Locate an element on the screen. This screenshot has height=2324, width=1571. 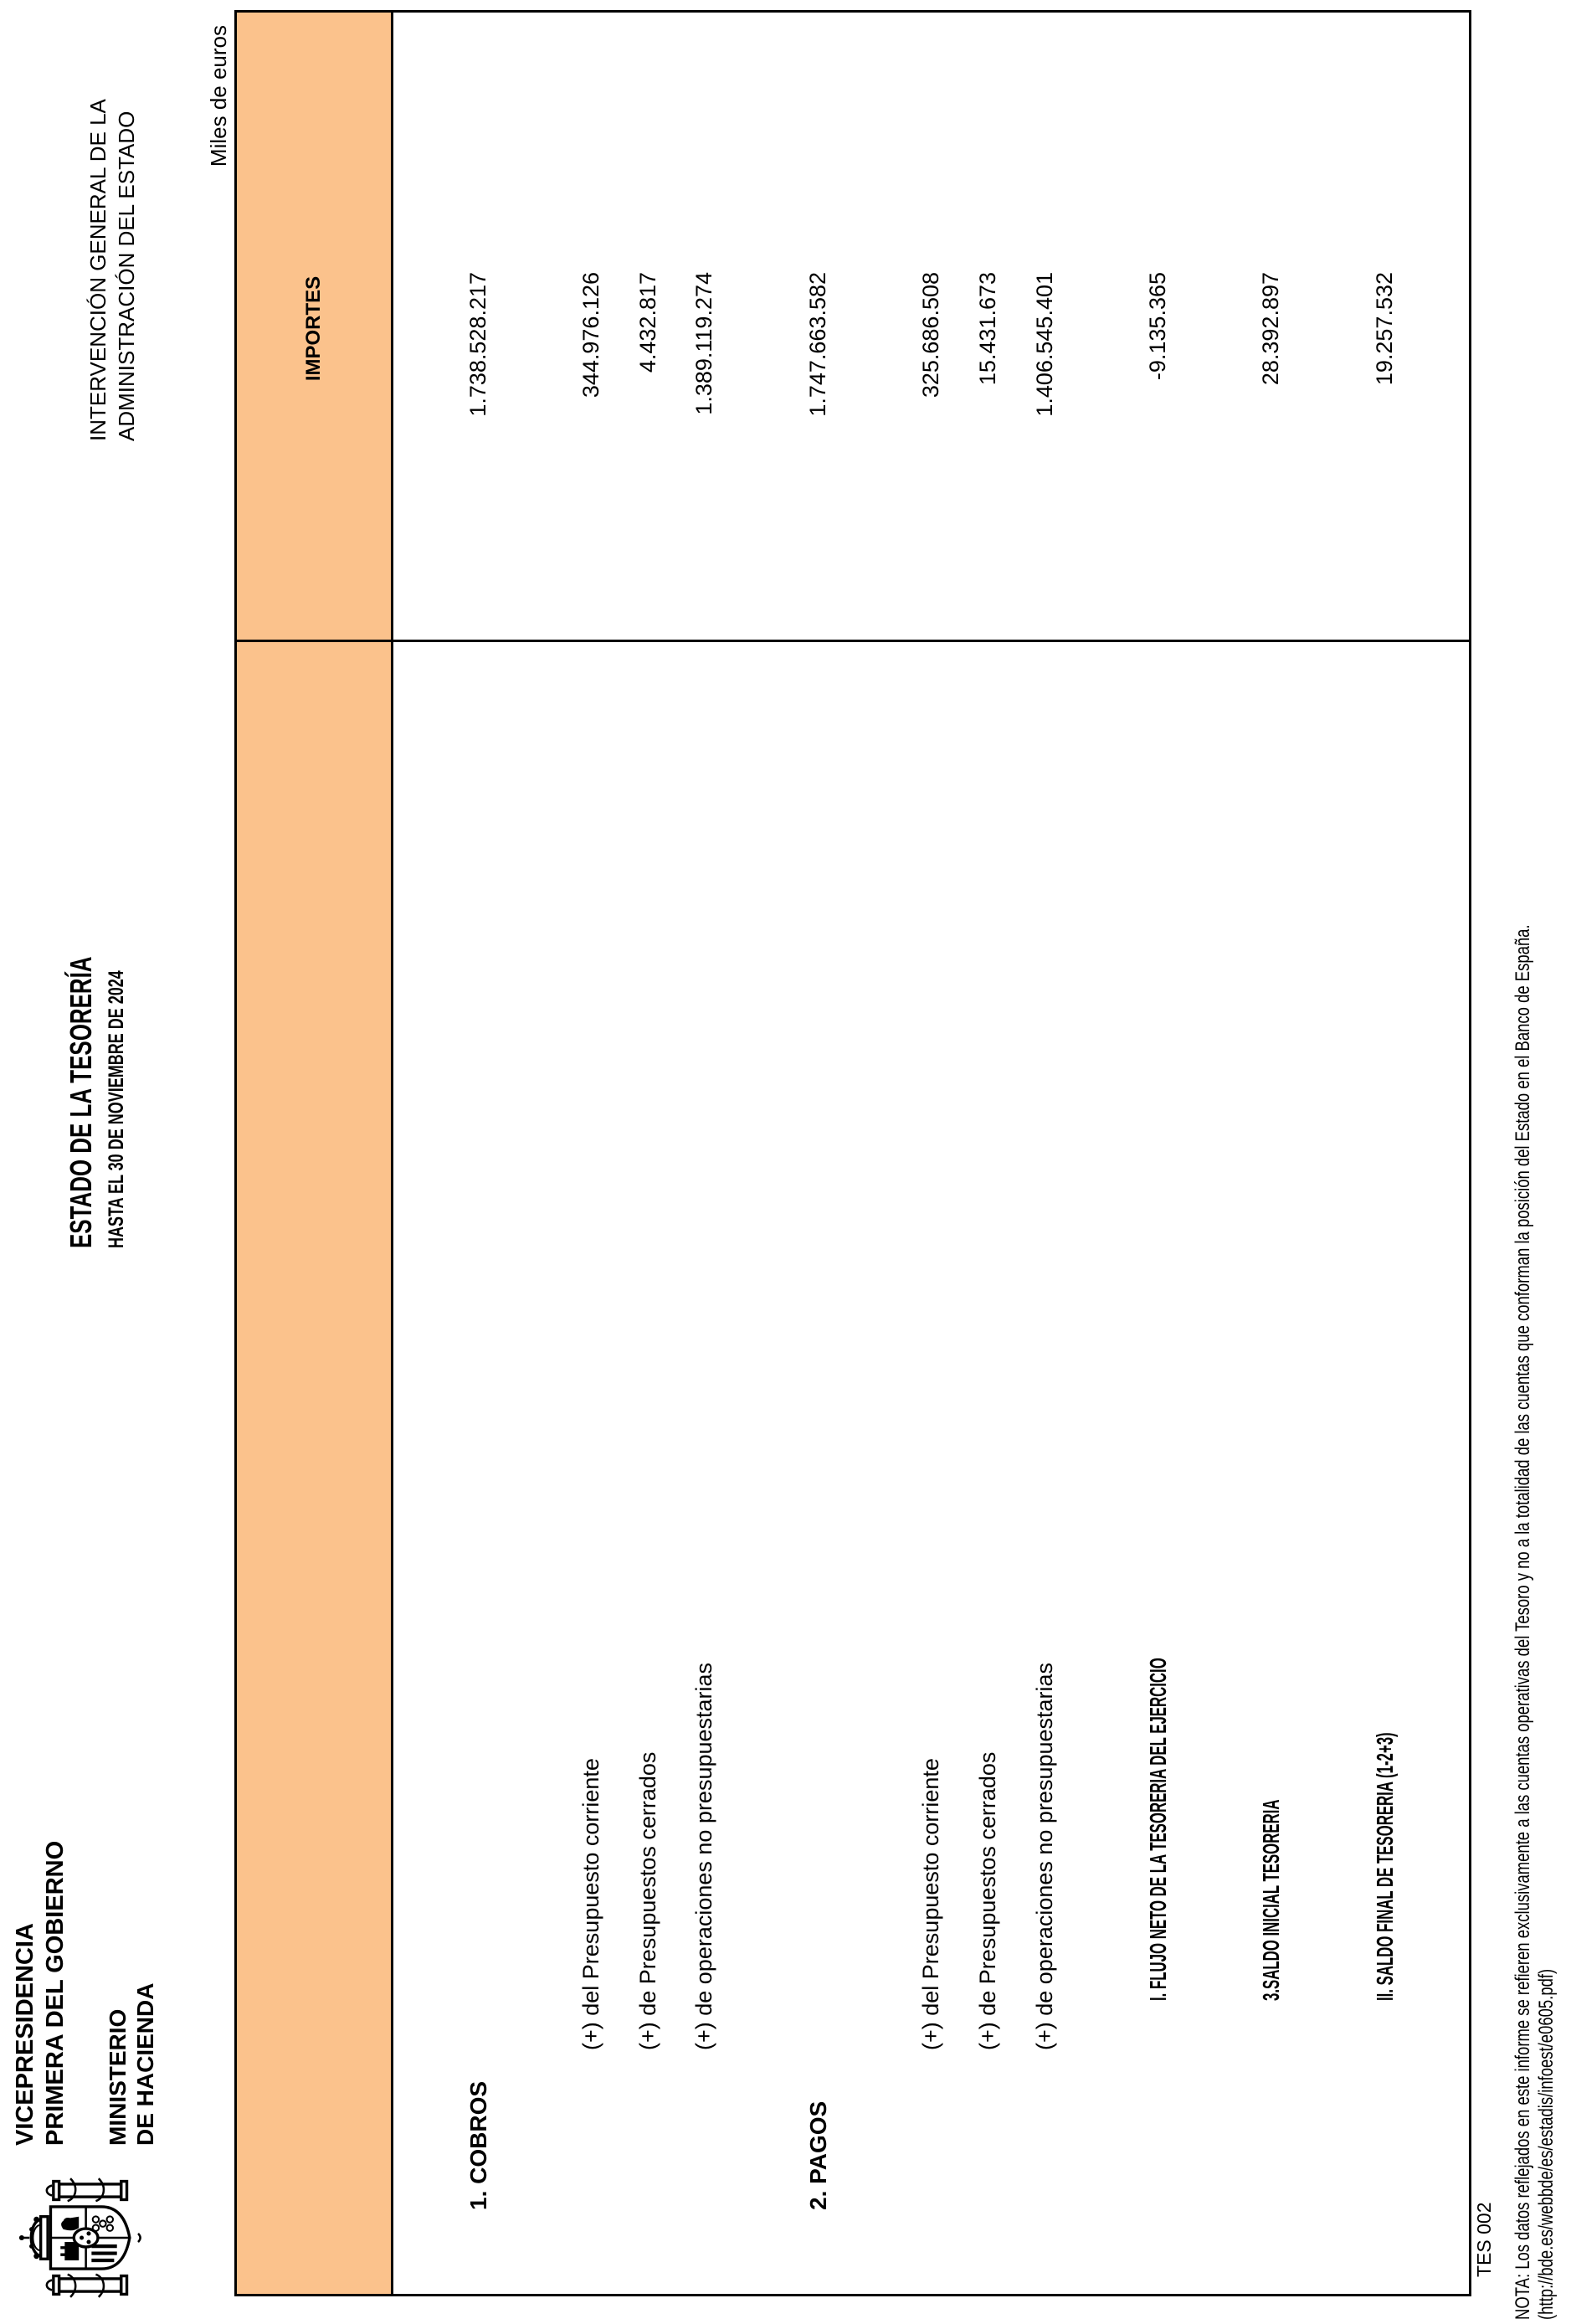
row-value: 1.406.545.401 is located at coordinates (1044, 345).